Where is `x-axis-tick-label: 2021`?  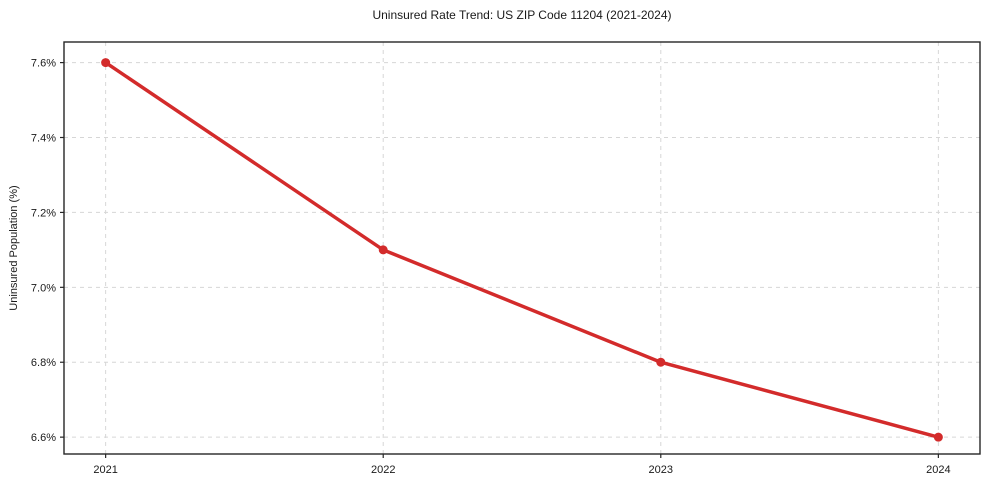 x-axis-tick-label: 2021 is located at coordinates (105, 470).